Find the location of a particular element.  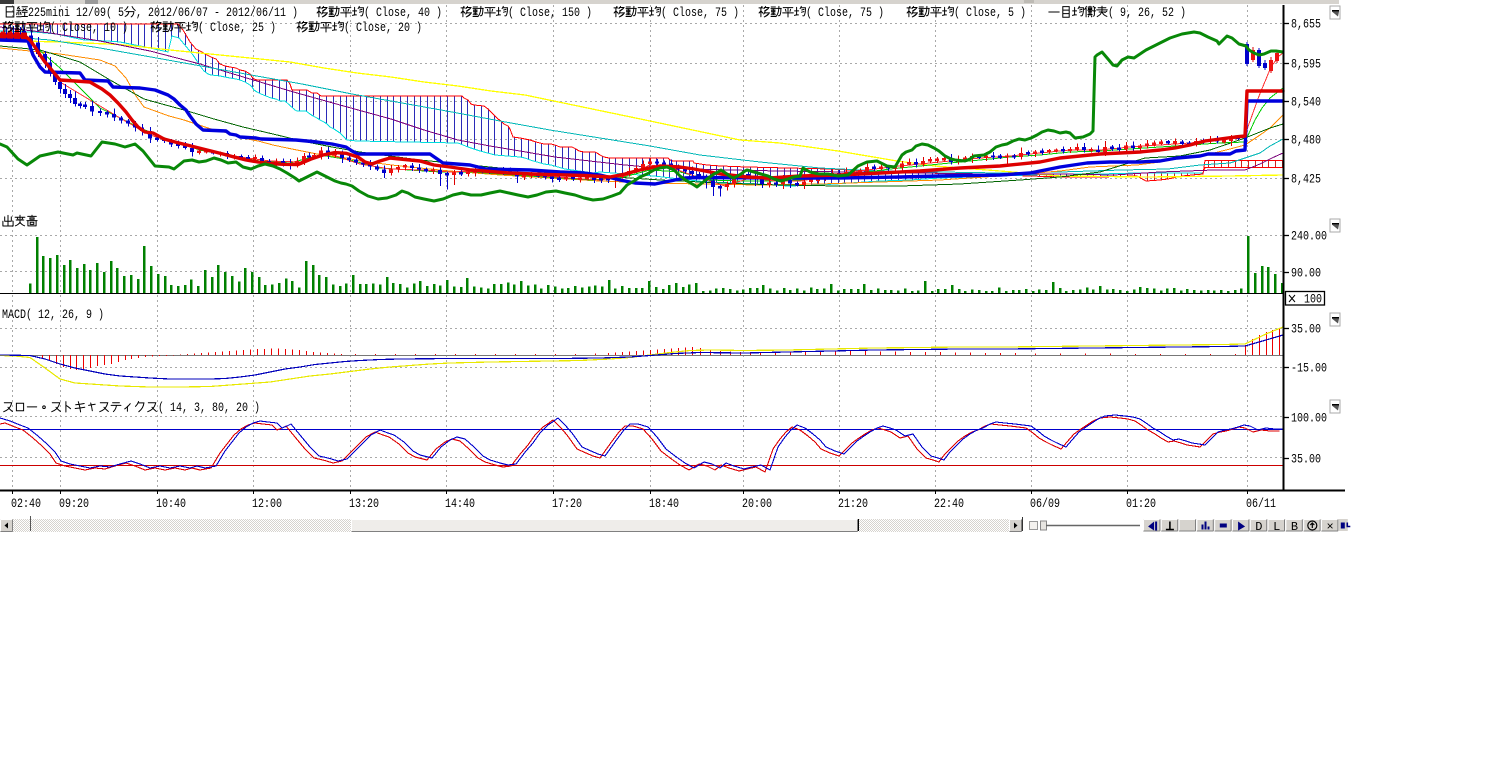

svg-text: 17:20 is located at coordinates (567, 504).